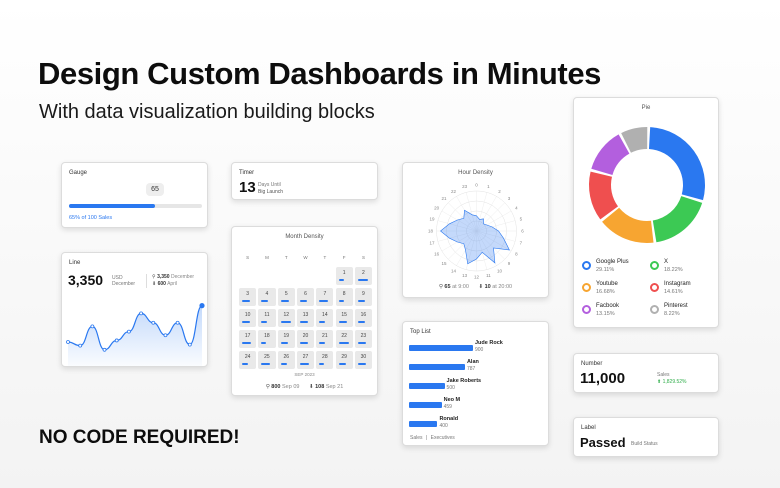  I want to click on line-area, so click(135, 335).